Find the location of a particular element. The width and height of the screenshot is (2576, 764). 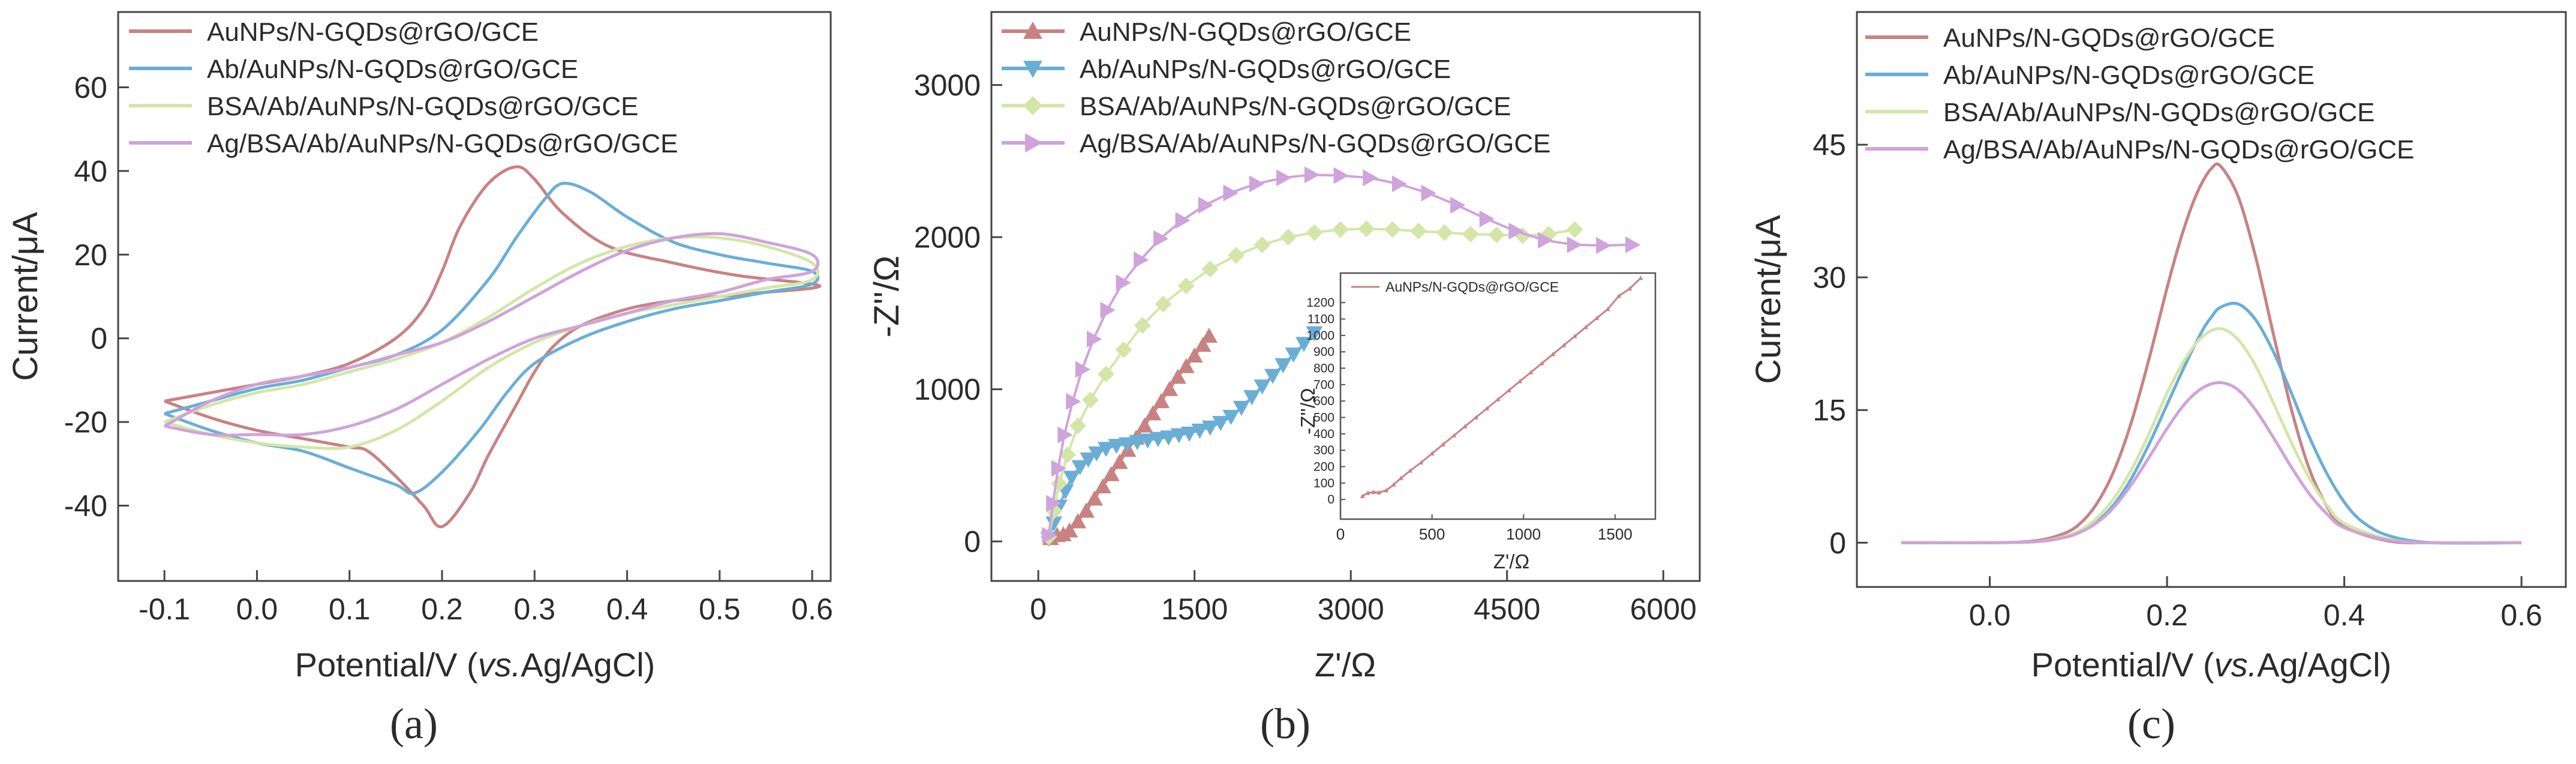

panel-a-series-3-line is located at coordinates (492, 342).